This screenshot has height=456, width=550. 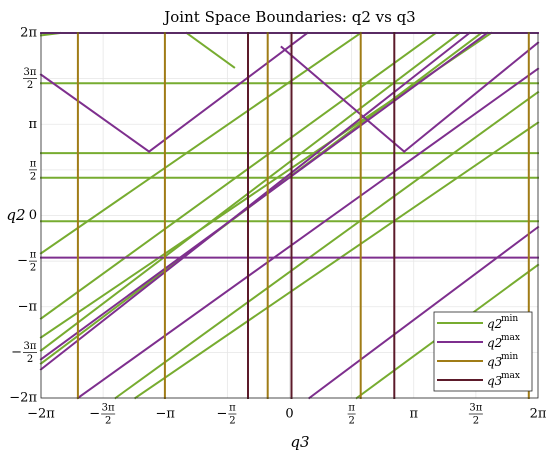 I want to click on y-tick-8: 2π, so click(x=28, y=33).